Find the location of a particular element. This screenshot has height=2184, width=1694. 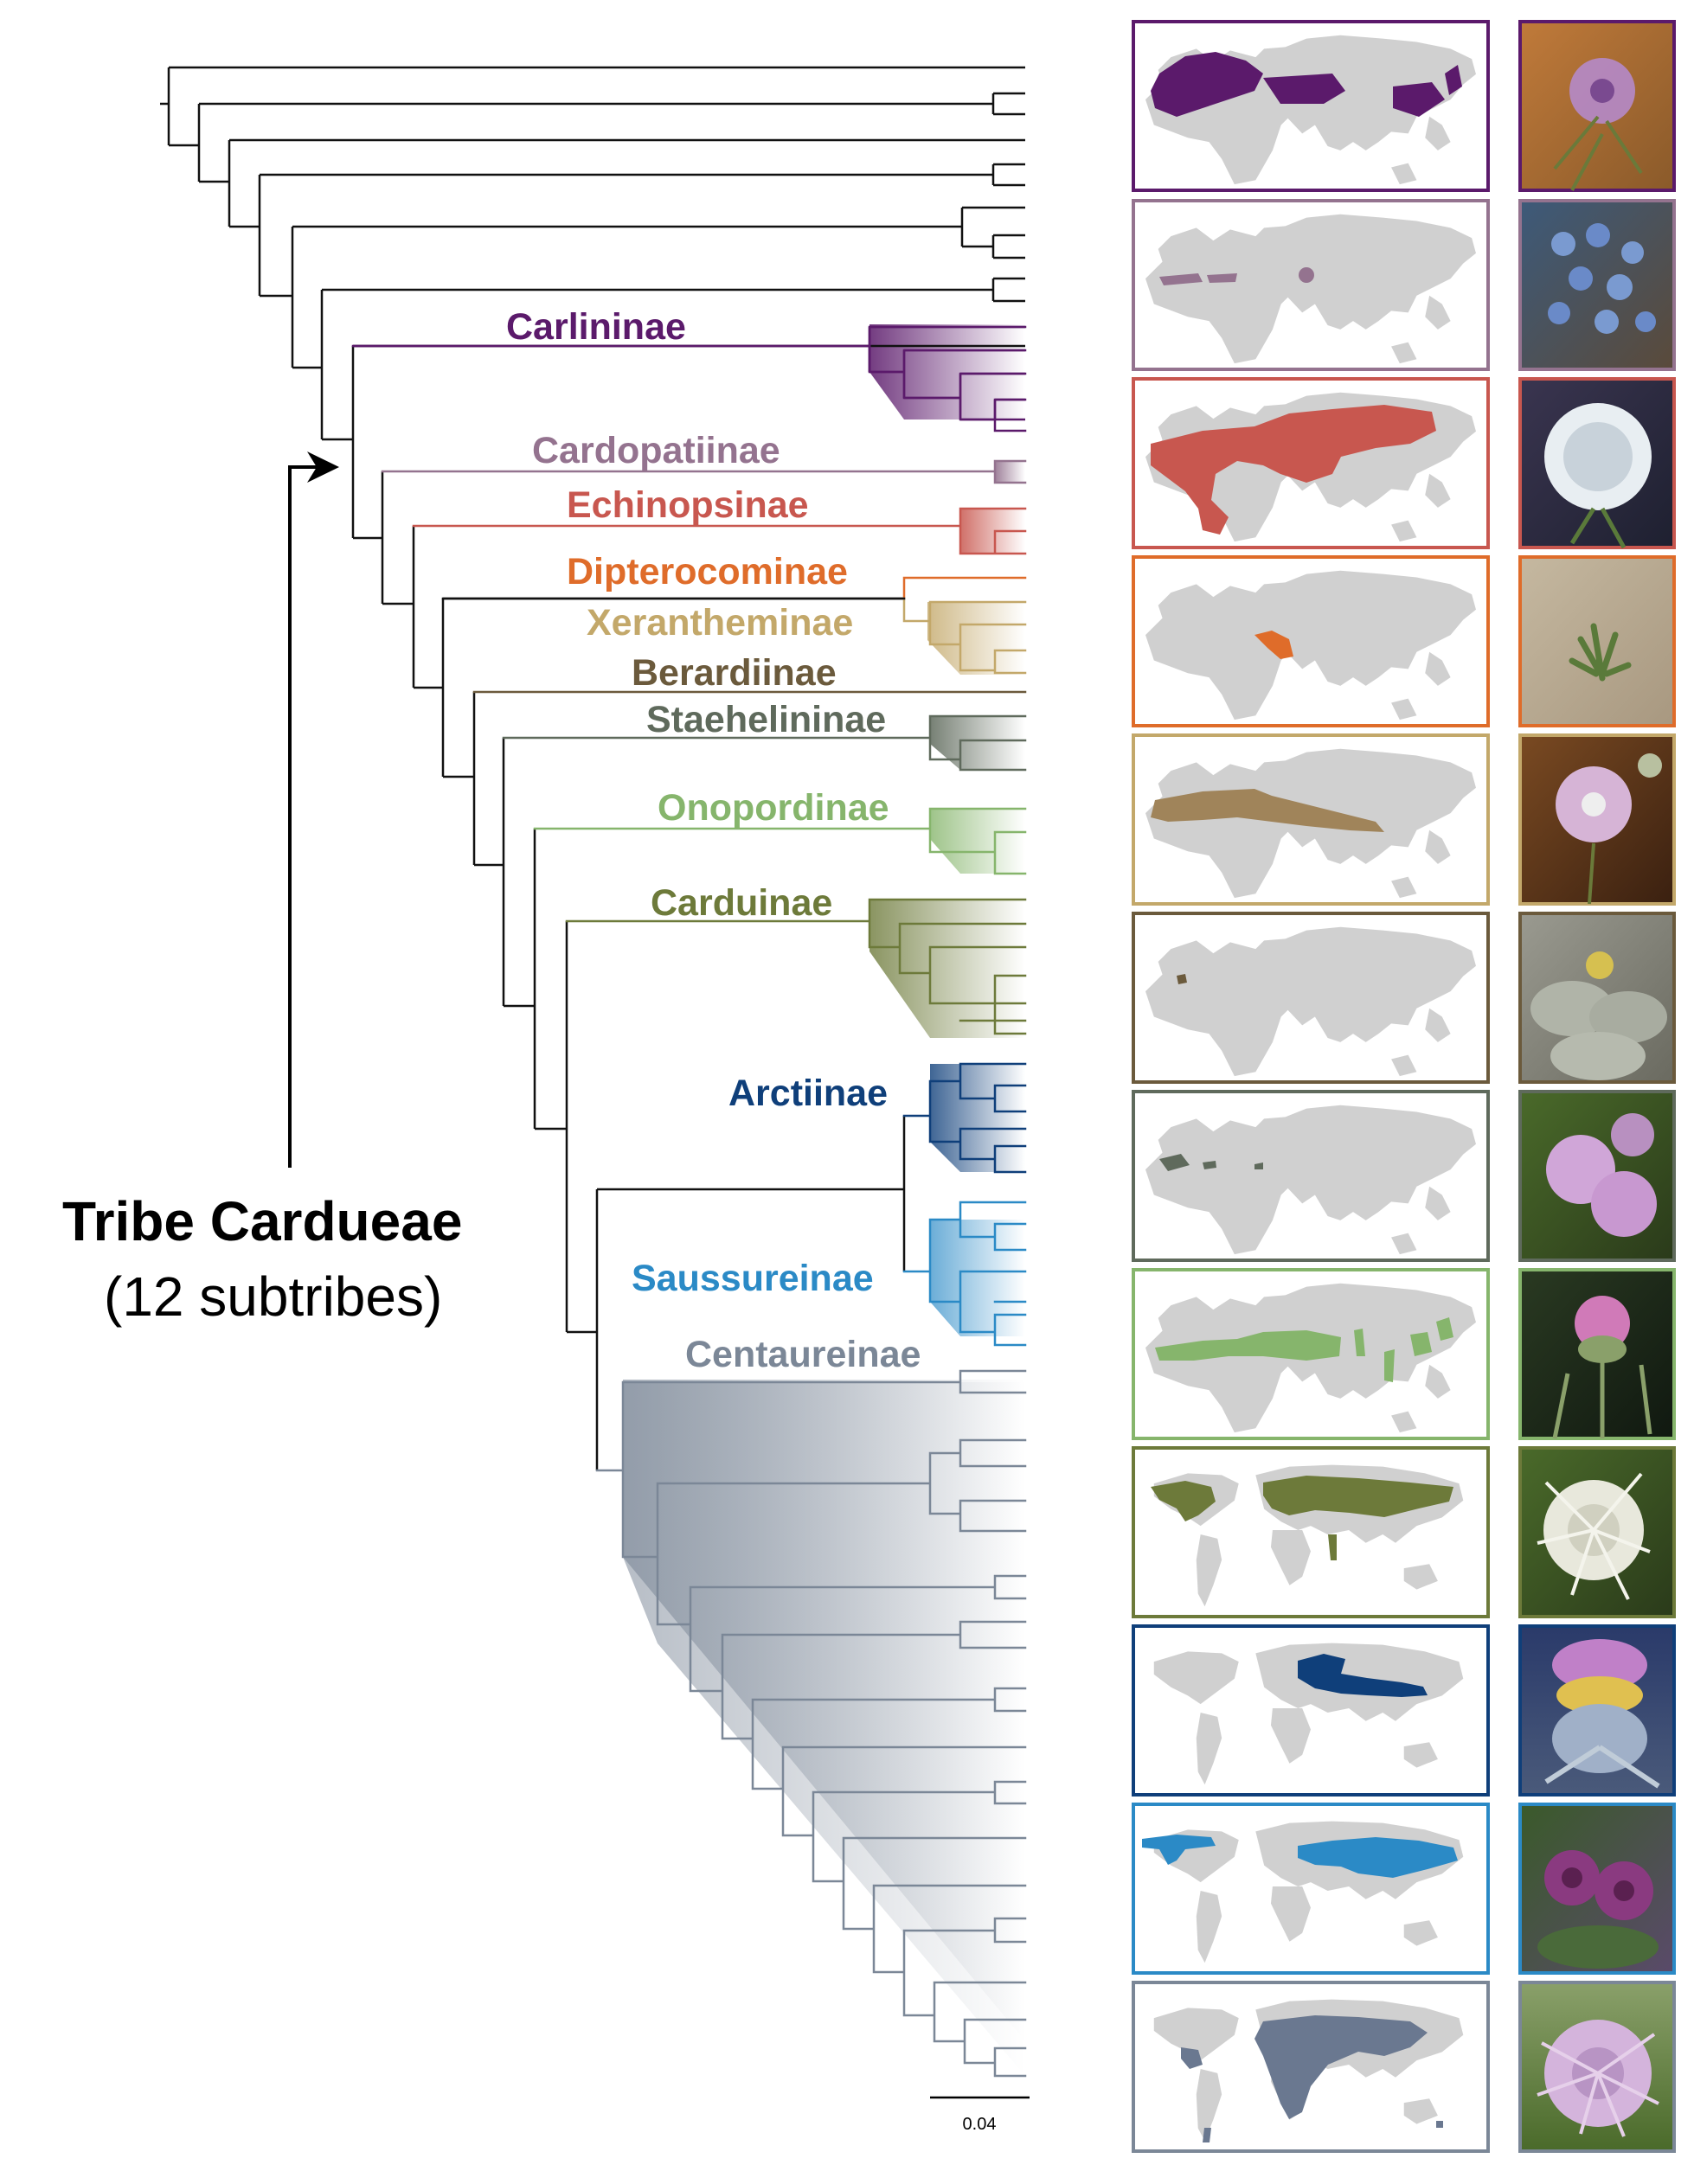

photo-dipterocominae is located at coordinates (1597, 641).